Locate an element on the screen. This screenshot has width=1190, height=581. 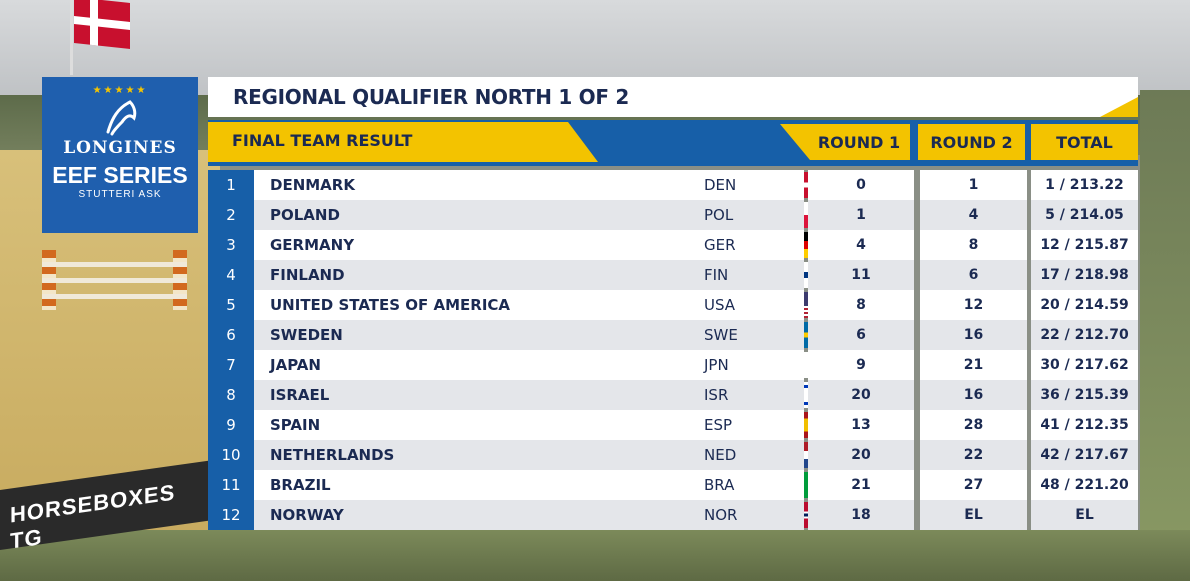
team-cell: GERMANY GER is located at coordinates (551, 245).